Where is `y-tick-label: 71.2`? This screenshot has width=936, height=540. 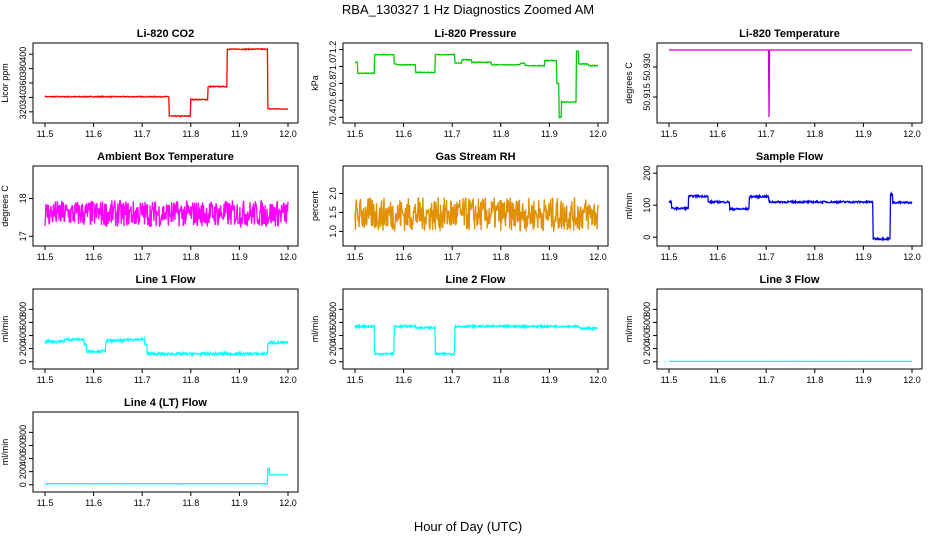
y-tick-label: 71.2 is located at coordinates (333, 50).